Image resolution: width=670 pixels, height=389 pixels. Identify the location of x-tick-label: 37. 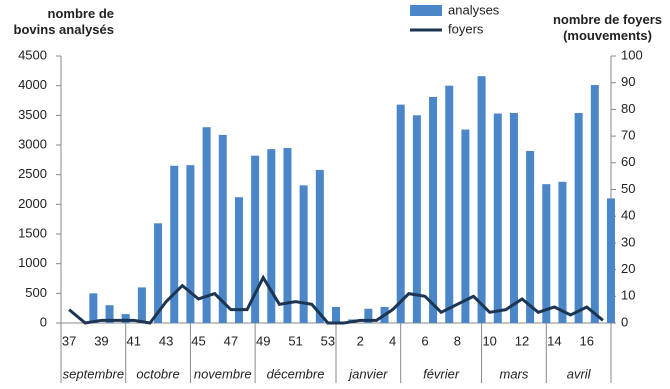
(69, 340).